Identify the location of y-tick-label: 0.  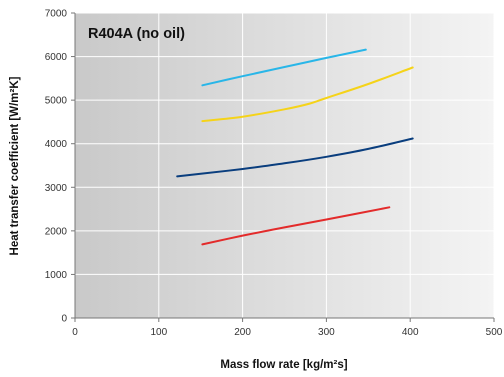
(64, 319).